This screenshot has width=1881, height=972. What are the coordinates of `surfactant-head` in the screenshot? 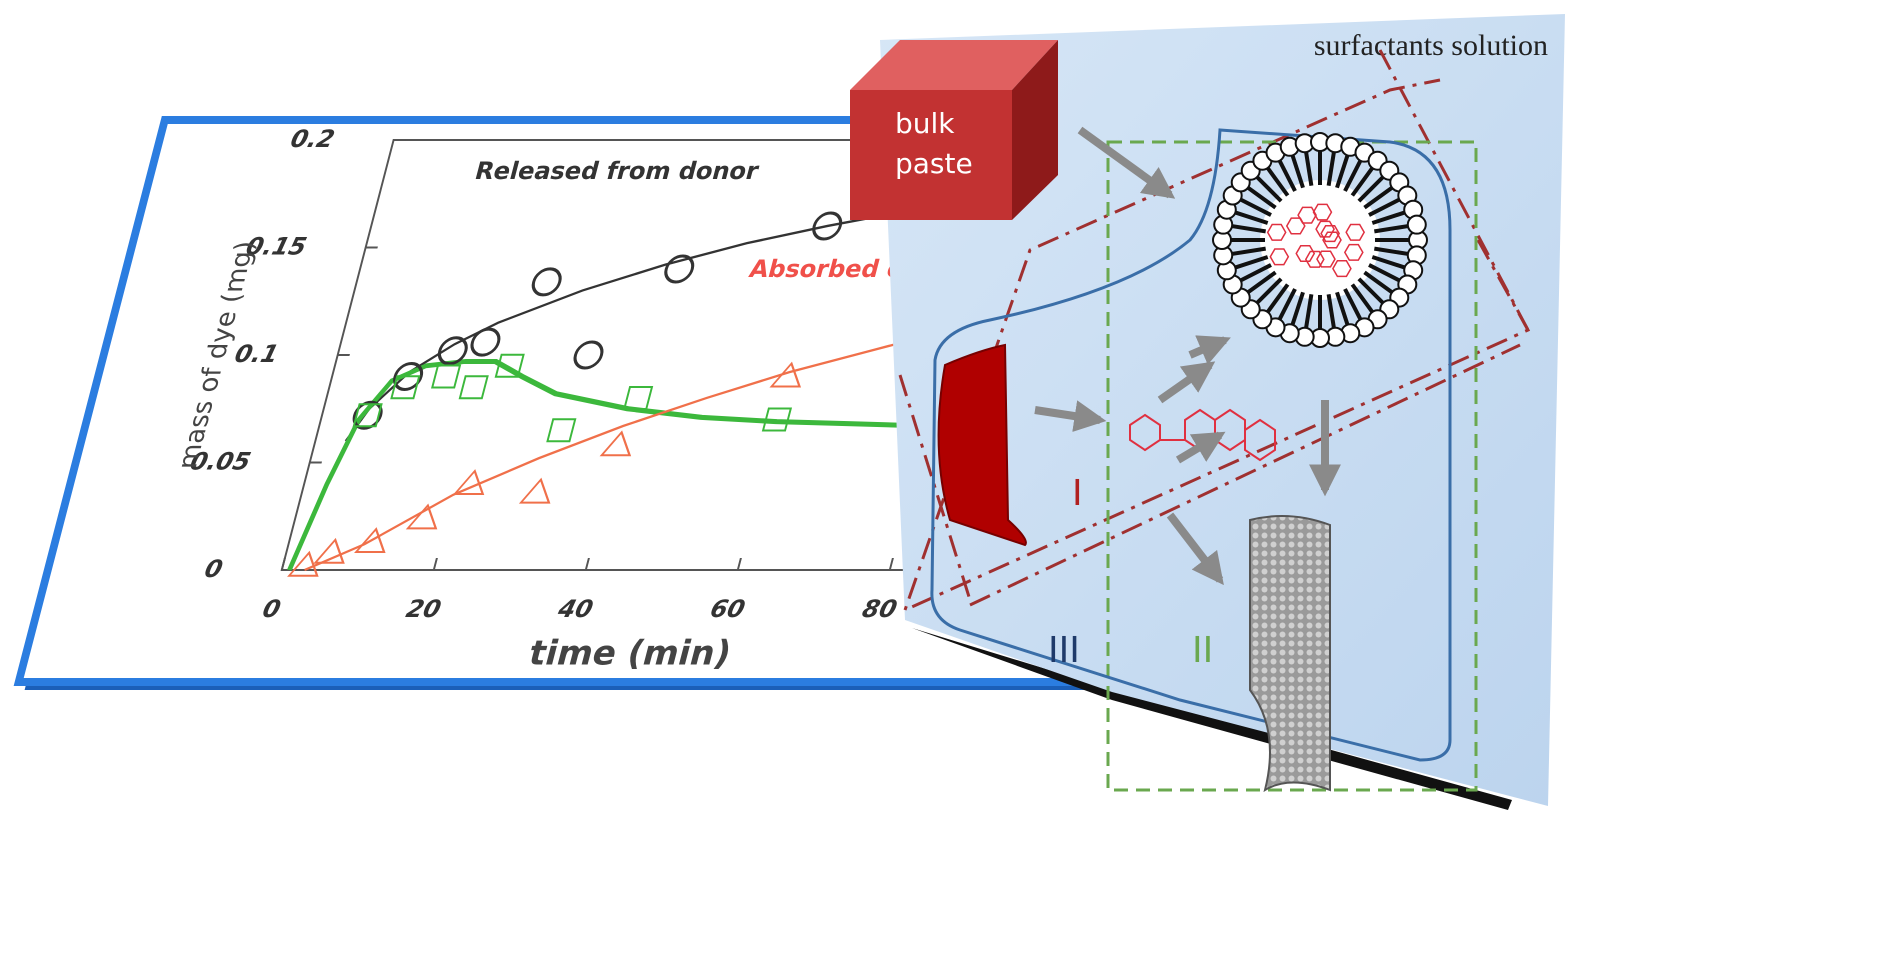 It's located at (1416, 224).